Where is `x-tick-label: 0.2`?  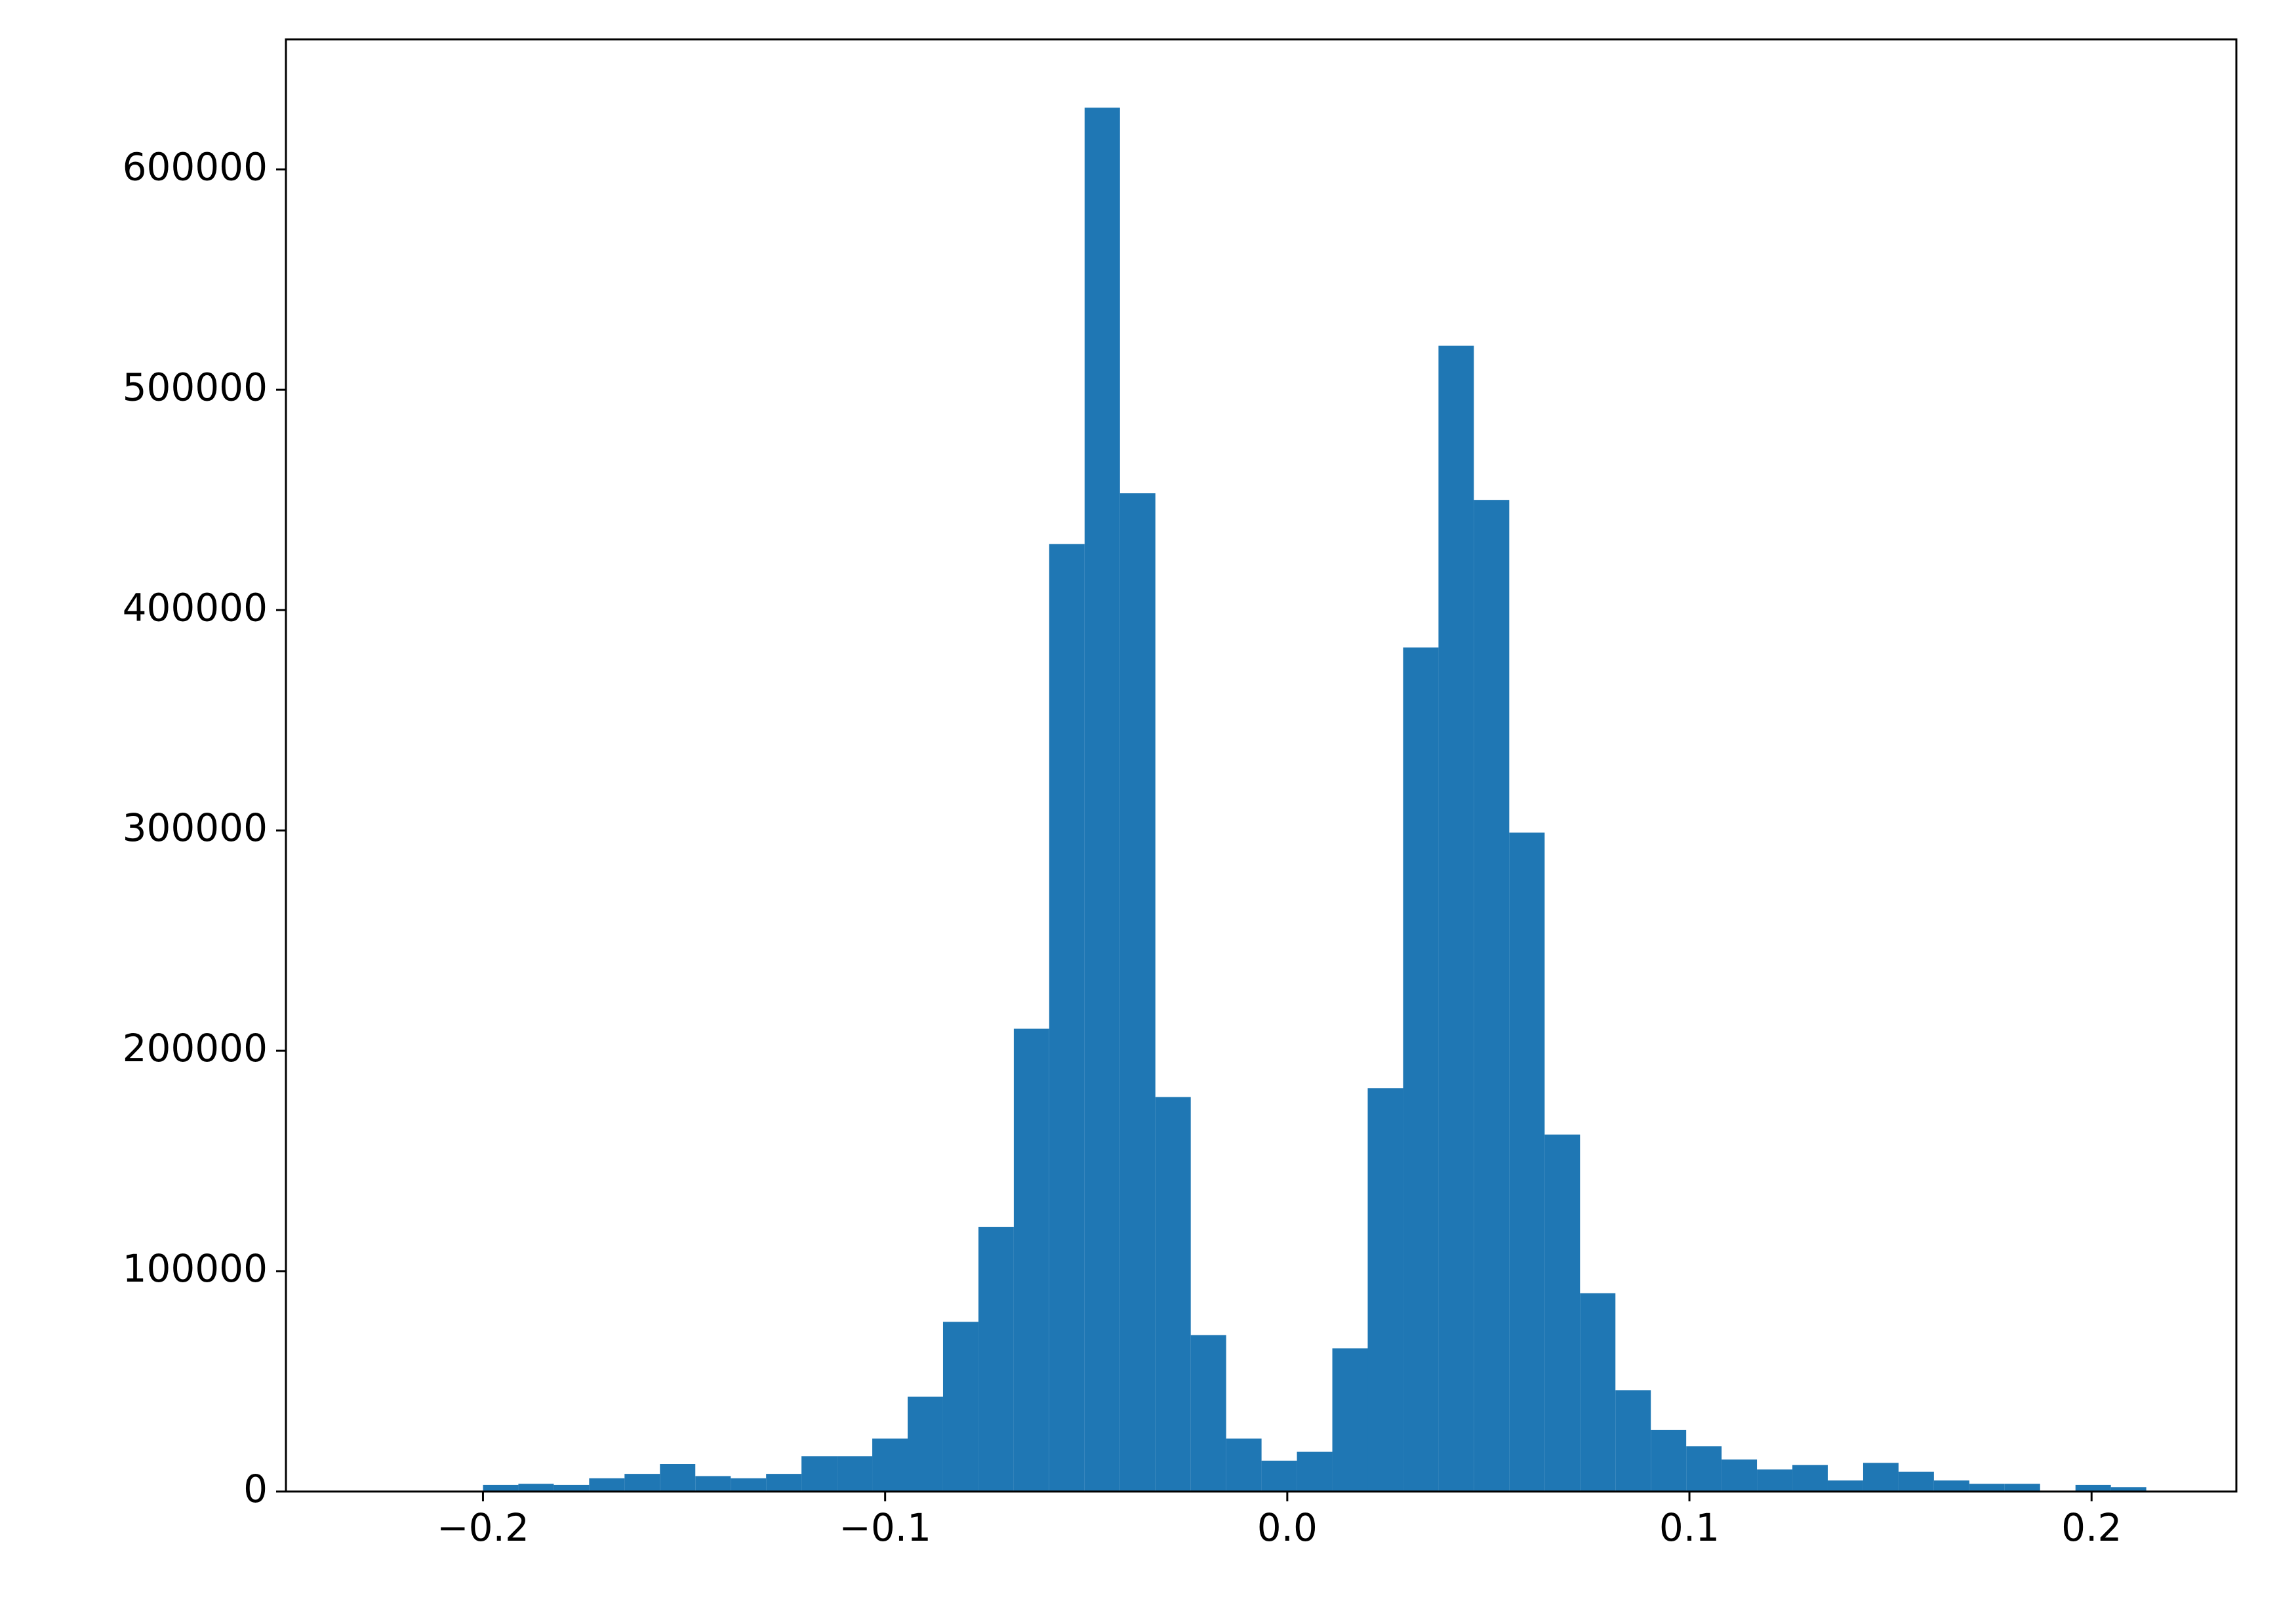 x-tick-label: 0.2 is located at coordinates (2091, 1528).